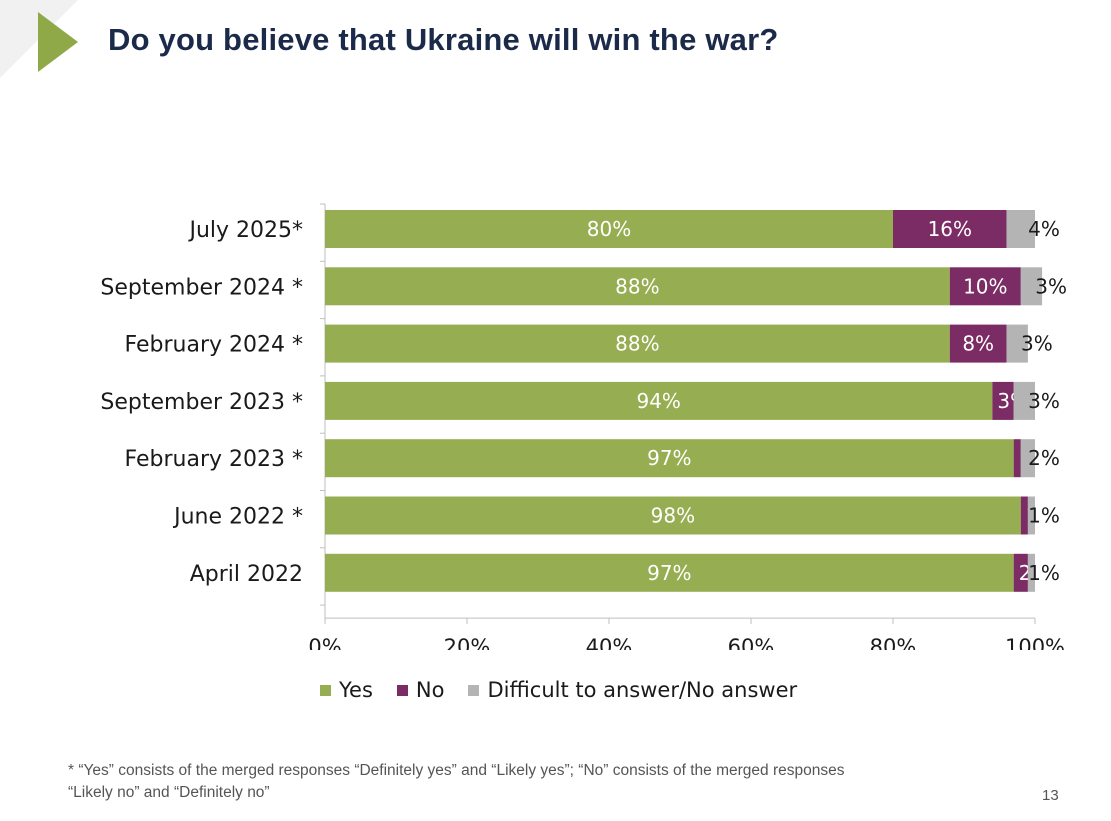 This screenshot has width=1111, height=821. What do you see at coordinates (237, 517) in the screenshot?
I see `category-label: June 2022 *` at bounding box center [237, 517].